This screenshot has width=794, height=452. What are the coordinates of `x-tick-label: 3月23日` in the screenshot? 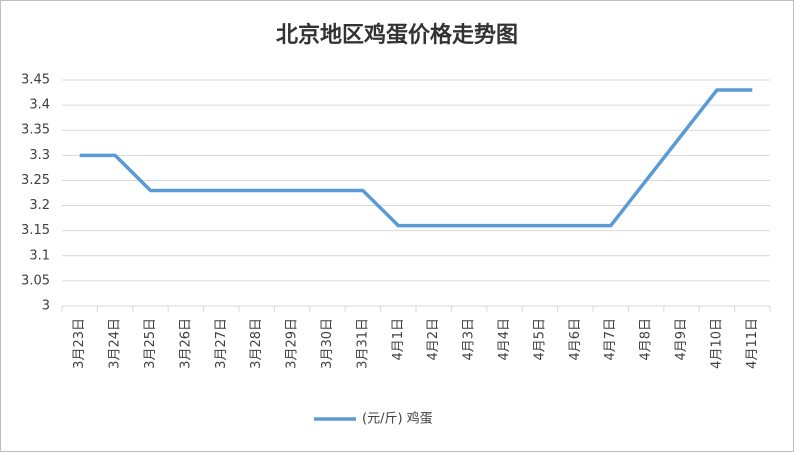 It's located at (79, 343).